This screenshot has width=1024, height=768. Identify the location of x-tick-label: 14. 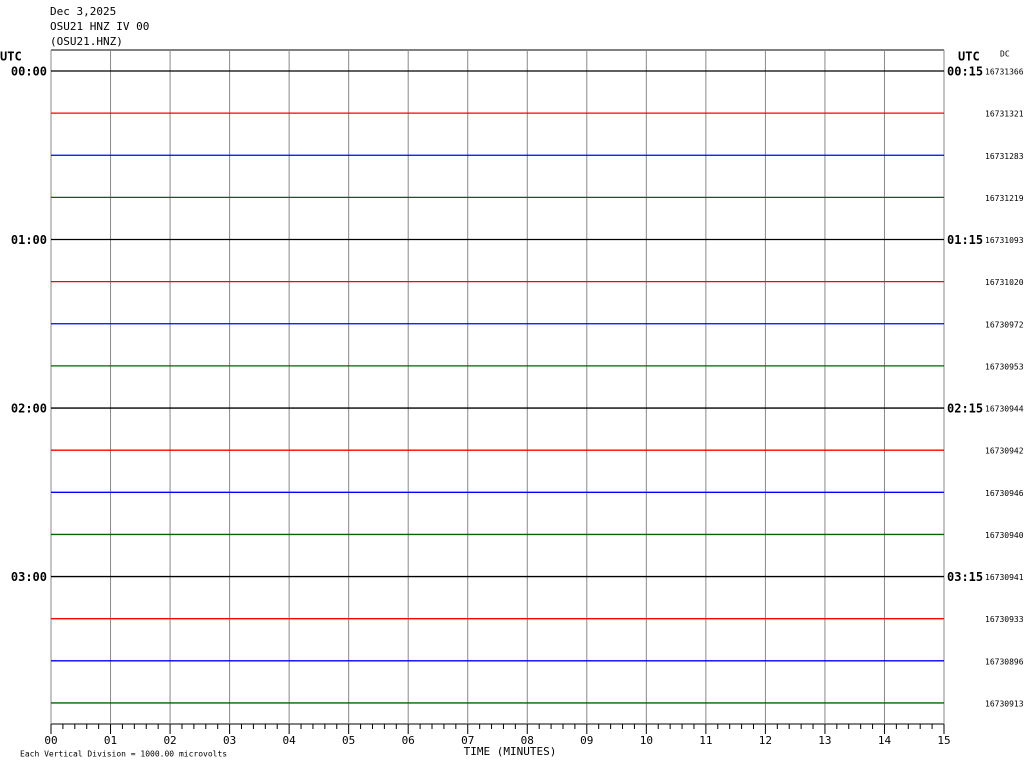
(885, 740).